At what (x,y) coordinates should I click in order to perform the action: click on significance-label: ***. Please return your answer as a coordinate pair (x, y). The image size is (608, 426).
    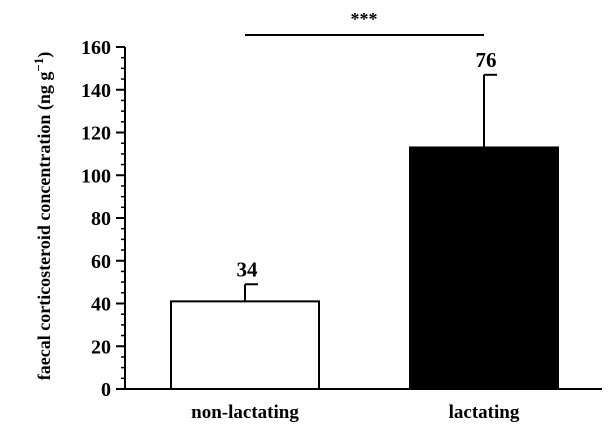
    Looking at the image, I should click on (364, 19).